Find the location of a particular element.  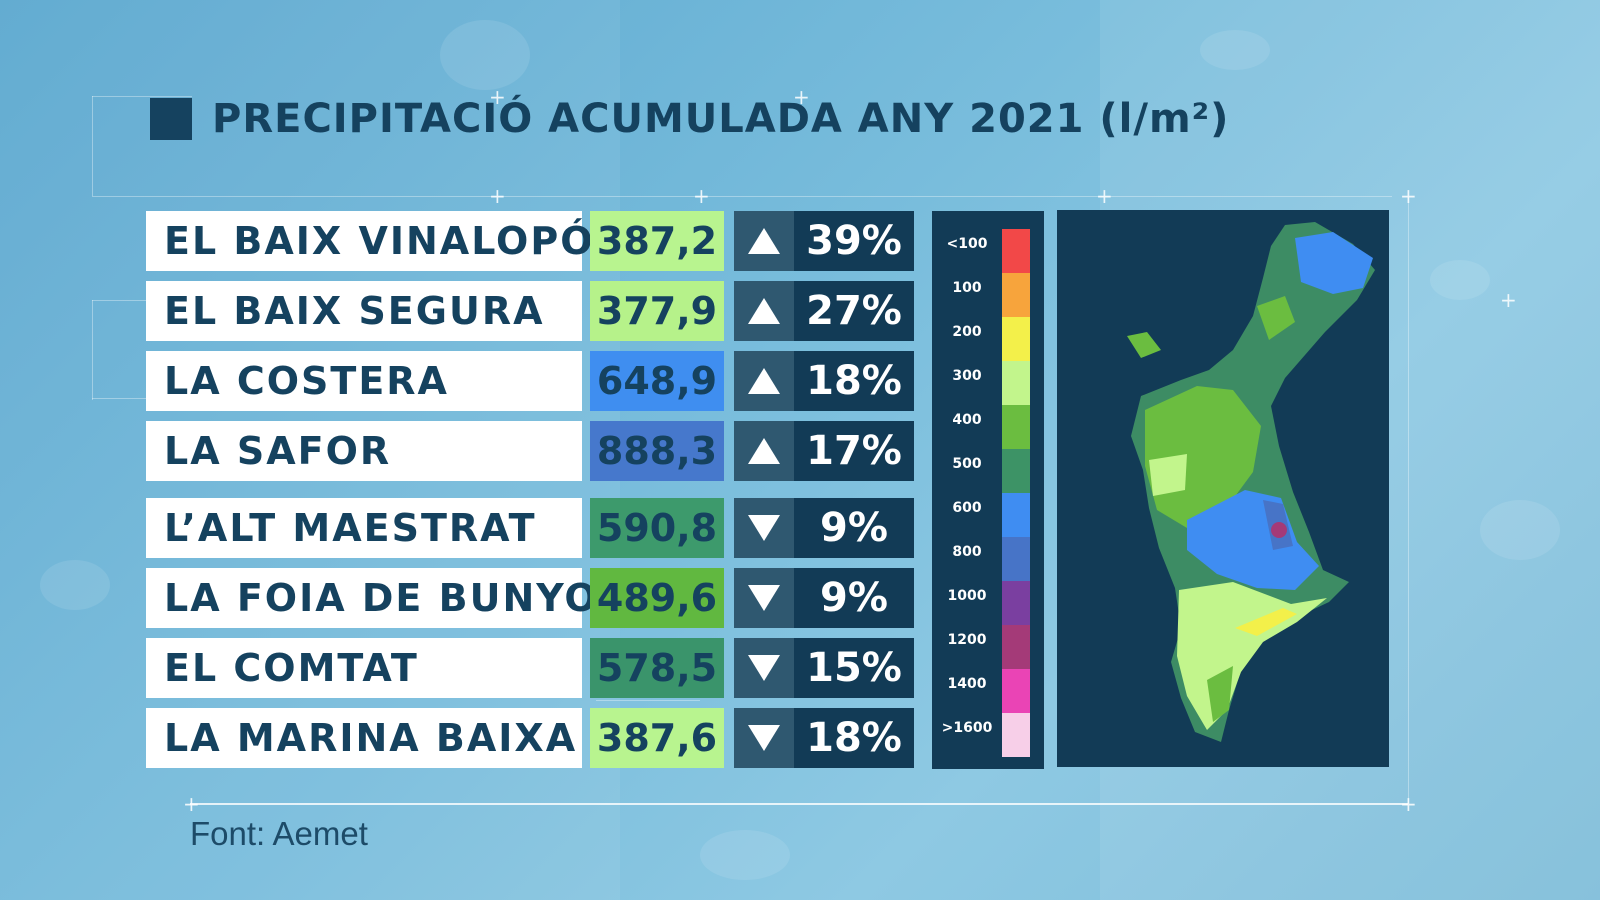

legend-label: 300 is located at coordinates (967, 376).